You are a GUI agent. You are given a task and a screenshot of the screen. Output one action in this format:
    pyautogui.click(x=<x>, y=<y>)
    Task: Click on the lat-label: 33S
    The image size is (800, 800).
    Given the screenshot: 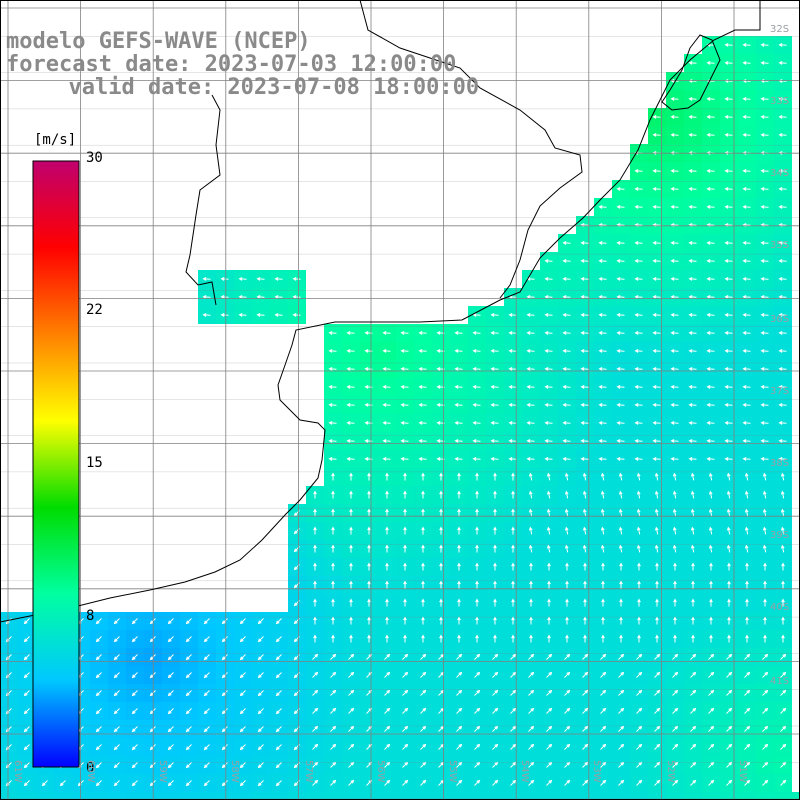 What is the action you would take?
    pyautogui.click(x=780, y=101)
    